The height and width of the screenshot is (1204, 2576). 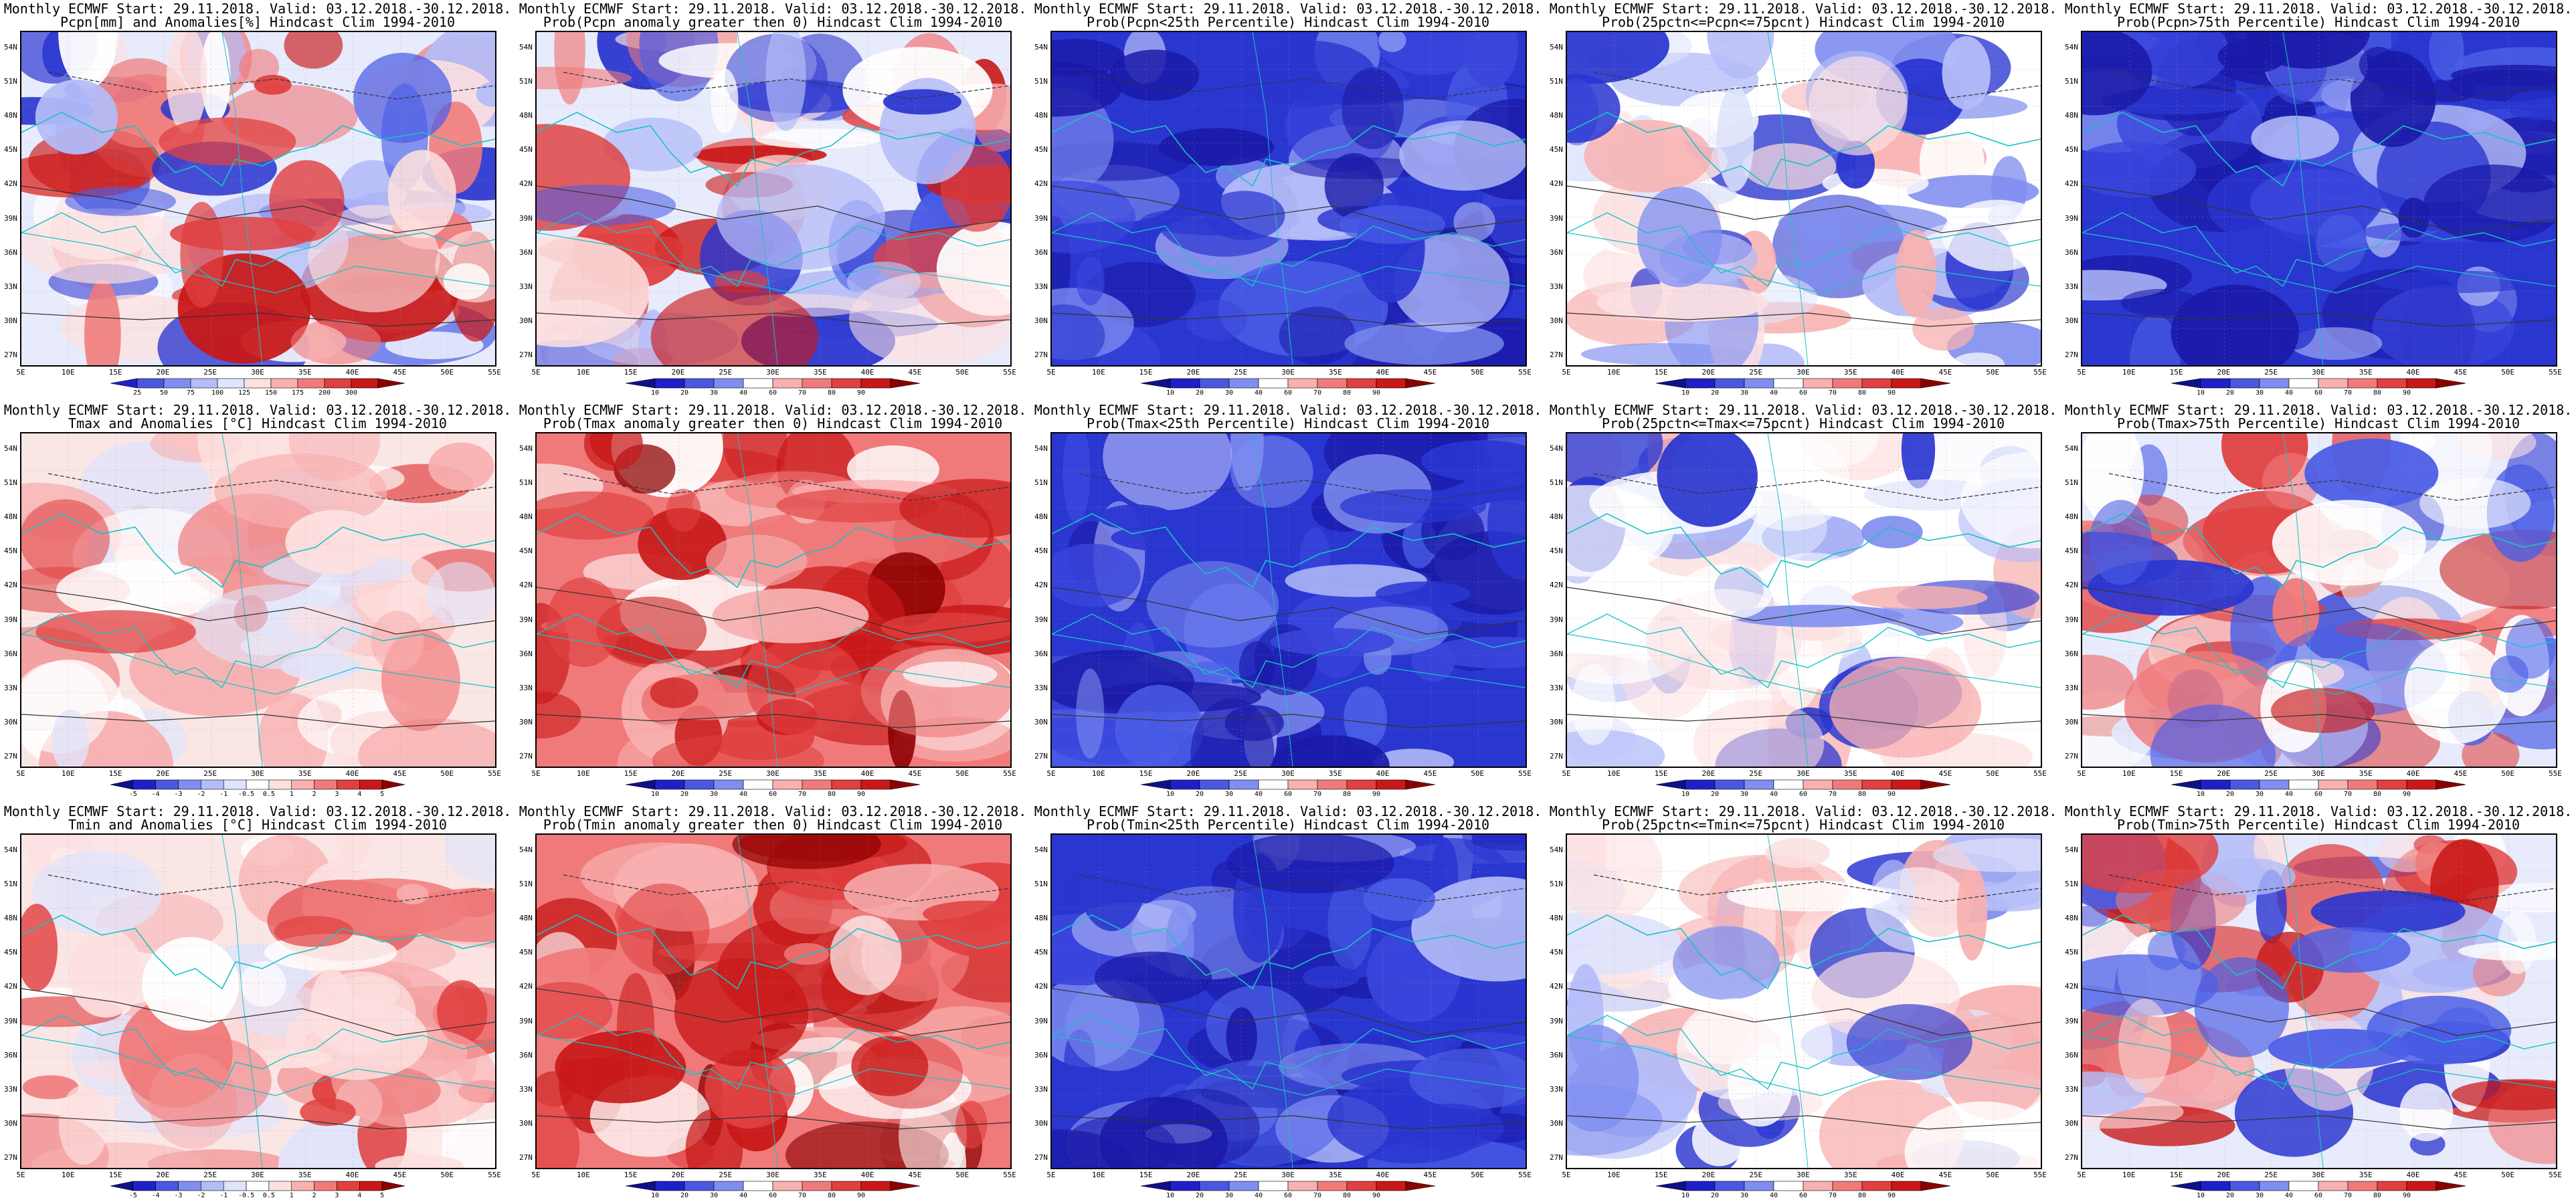 I want to click on longitude-tick-label: 25E, so click(x=2271, y=1175).